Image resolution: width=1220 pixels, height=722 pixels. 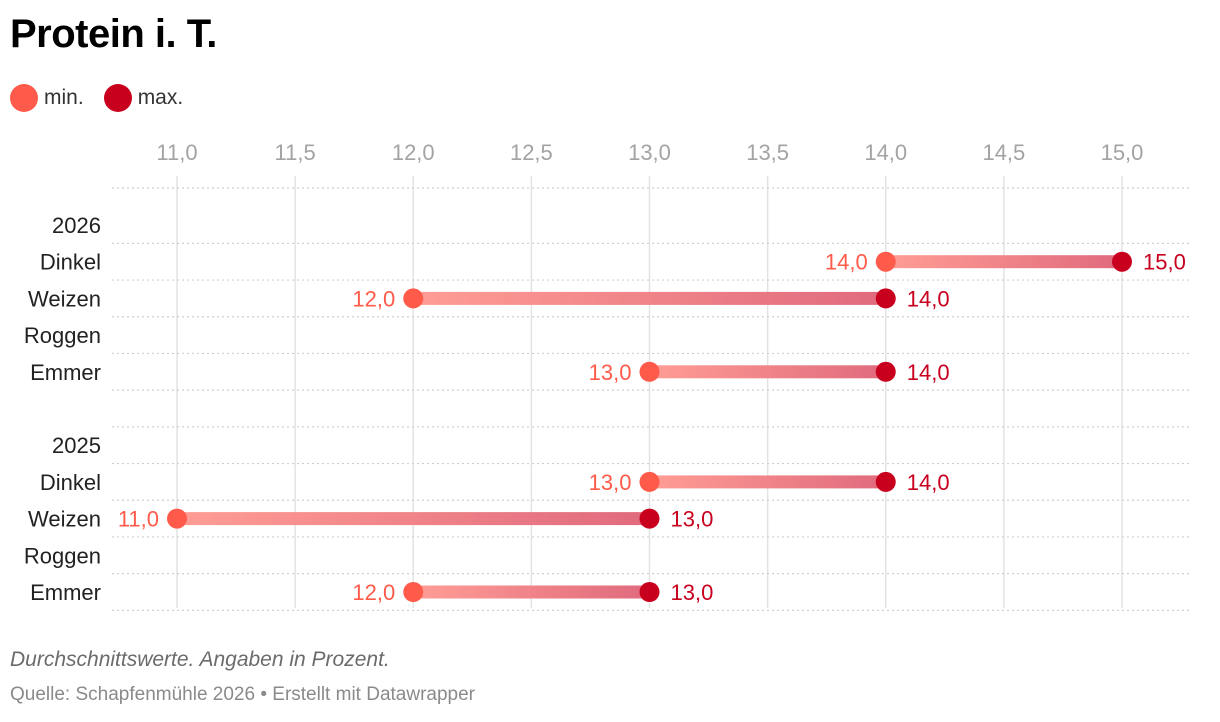 I want to click on x-tick-label: 14,5, so click(x=1003, y=152).